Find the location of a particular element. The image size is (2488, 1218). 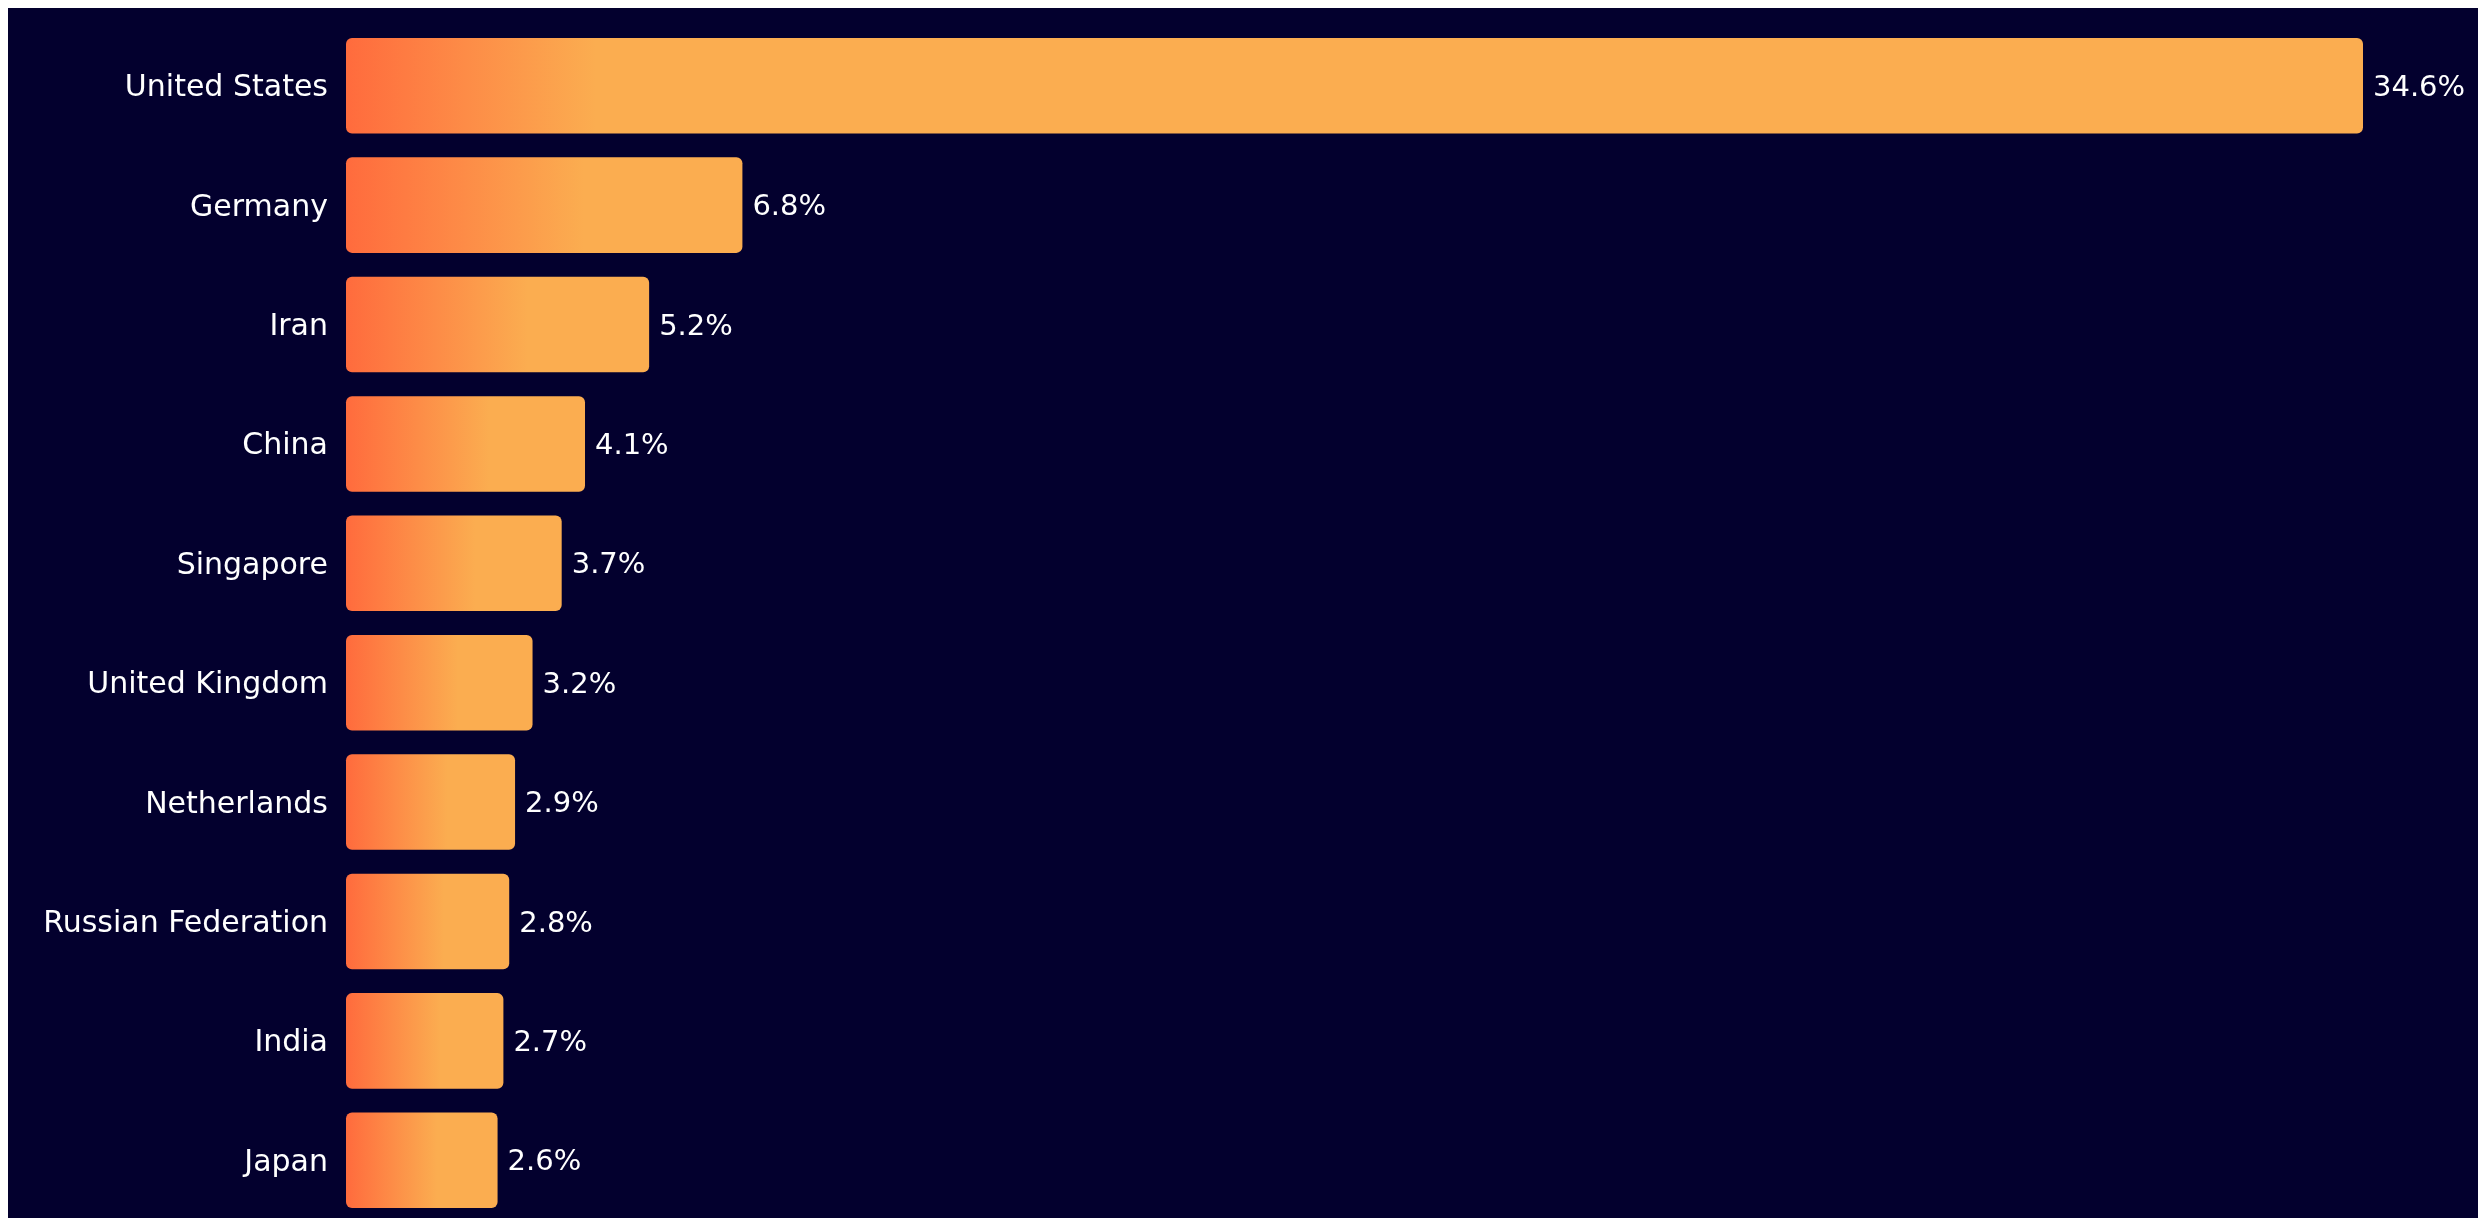

y-tick-label: India is located at coordinates (291, 1041).